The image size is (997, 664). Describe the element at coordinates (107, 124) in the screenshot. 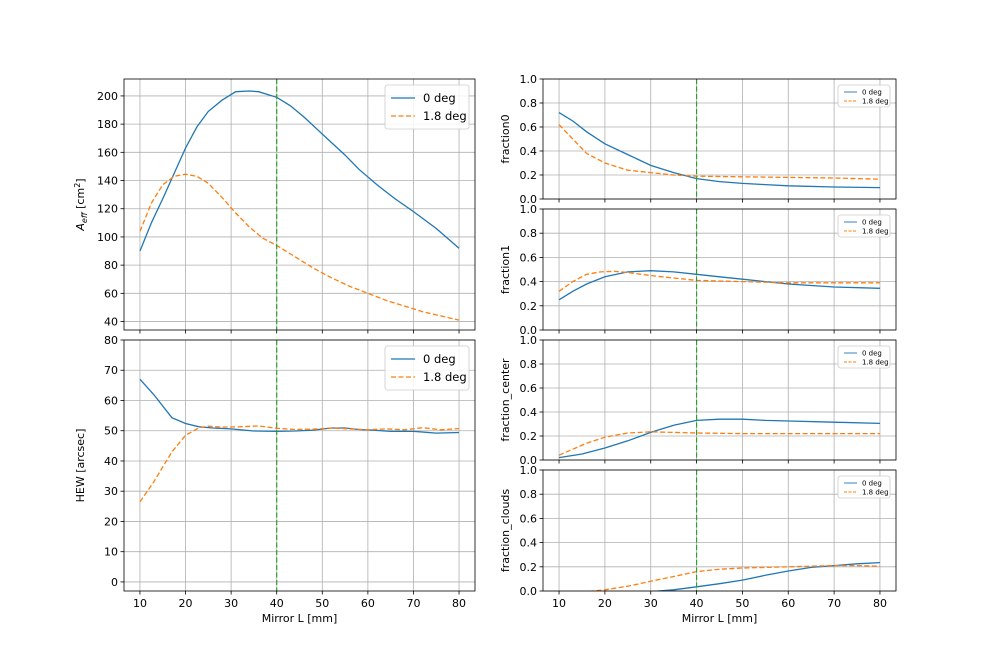

I see `y-tick-label: 180` at that location.